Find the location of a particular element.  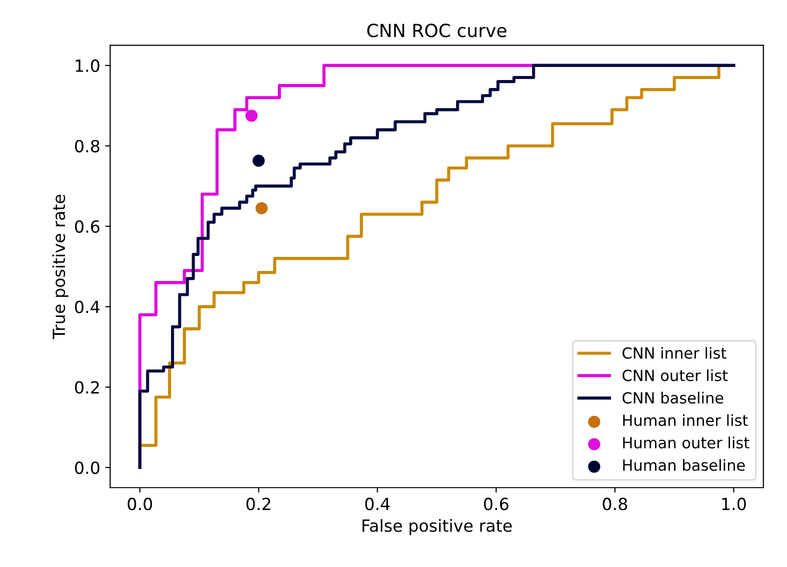

y-tick-label: 0.8 is located at coordinates (87, 146).